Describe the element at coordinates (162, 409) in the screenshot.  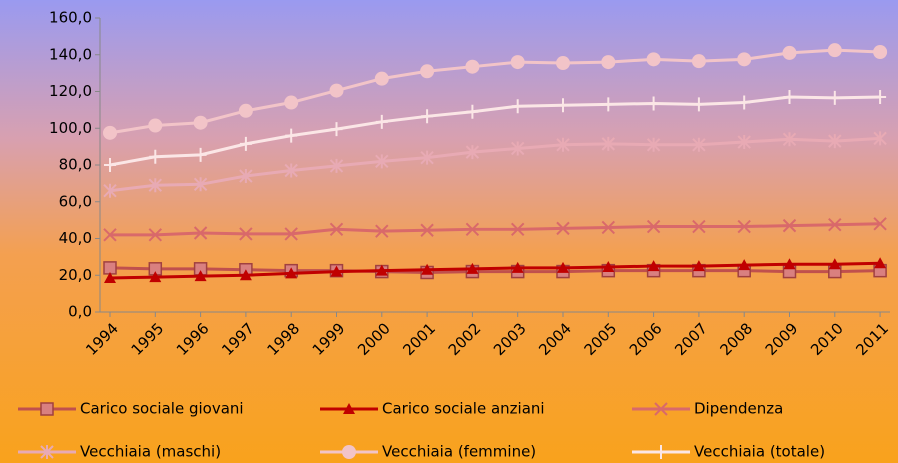
I see `legend-label: Carico sociale giovani` at that location.